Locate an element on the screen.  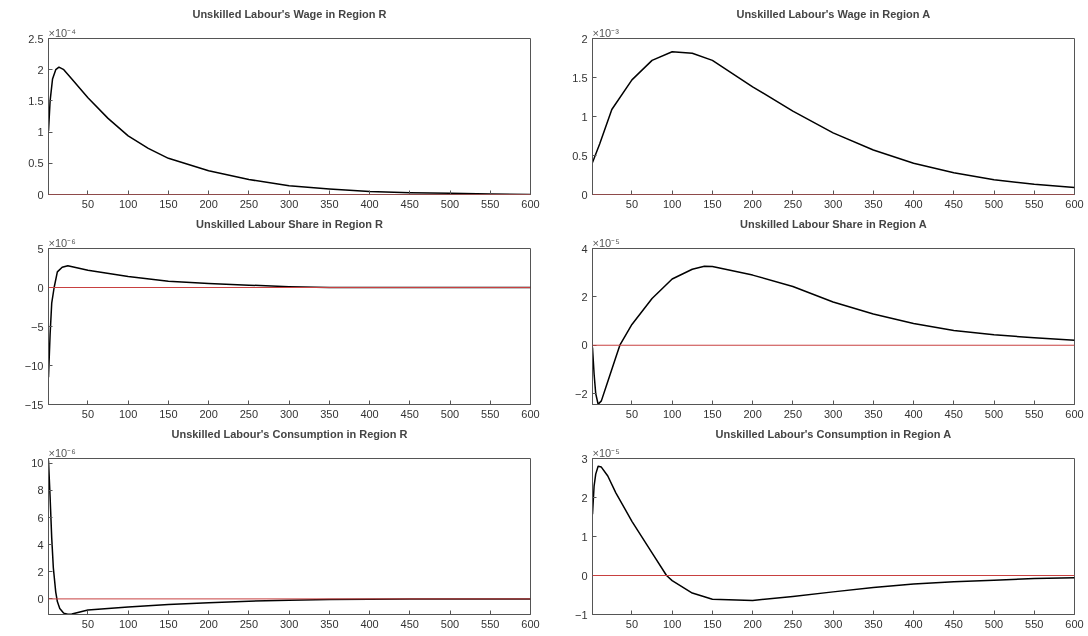
y-tick-label: 8 is located at coordinates (40, 490).